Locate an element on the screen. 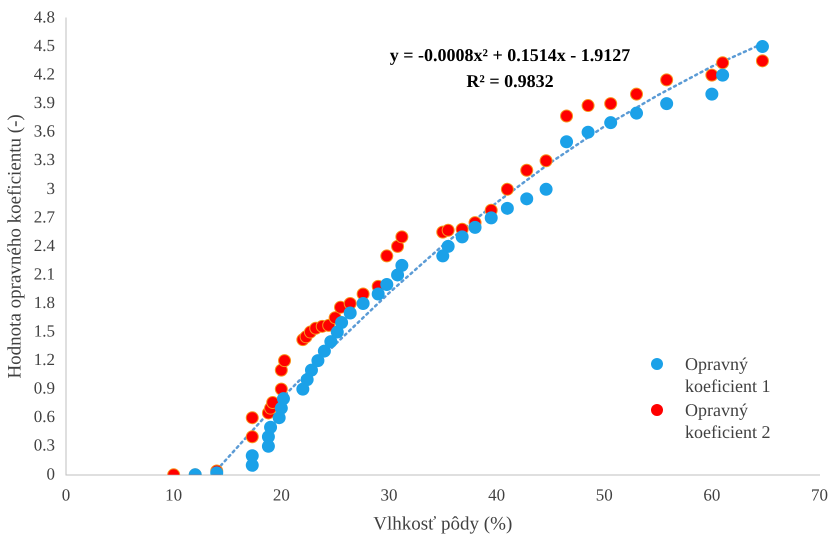  y-tick-label: 4.5 is located at coordinates (45, 46).